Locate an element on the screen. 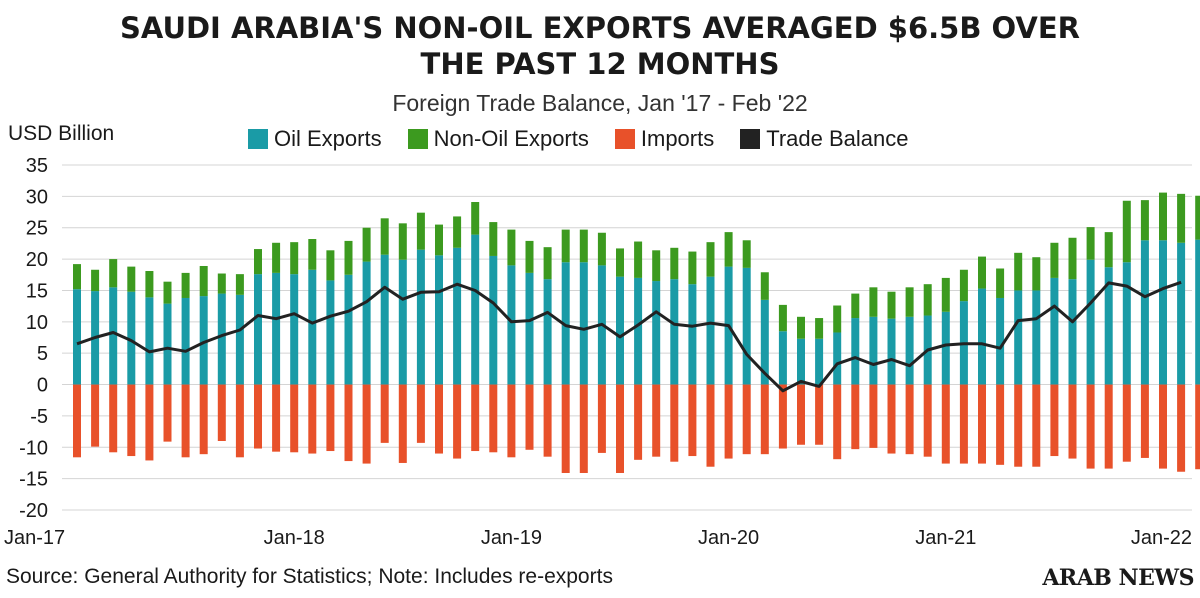  y-tick-label: 5 is located at coordinates (42, 354).